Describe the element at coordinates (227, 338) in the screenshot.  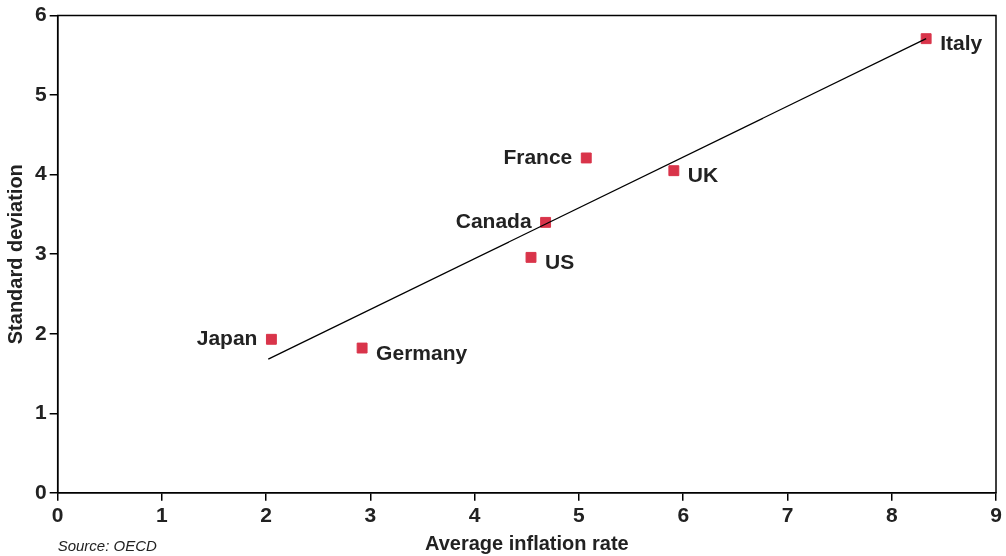
I see `annotation: Japan` at that location.